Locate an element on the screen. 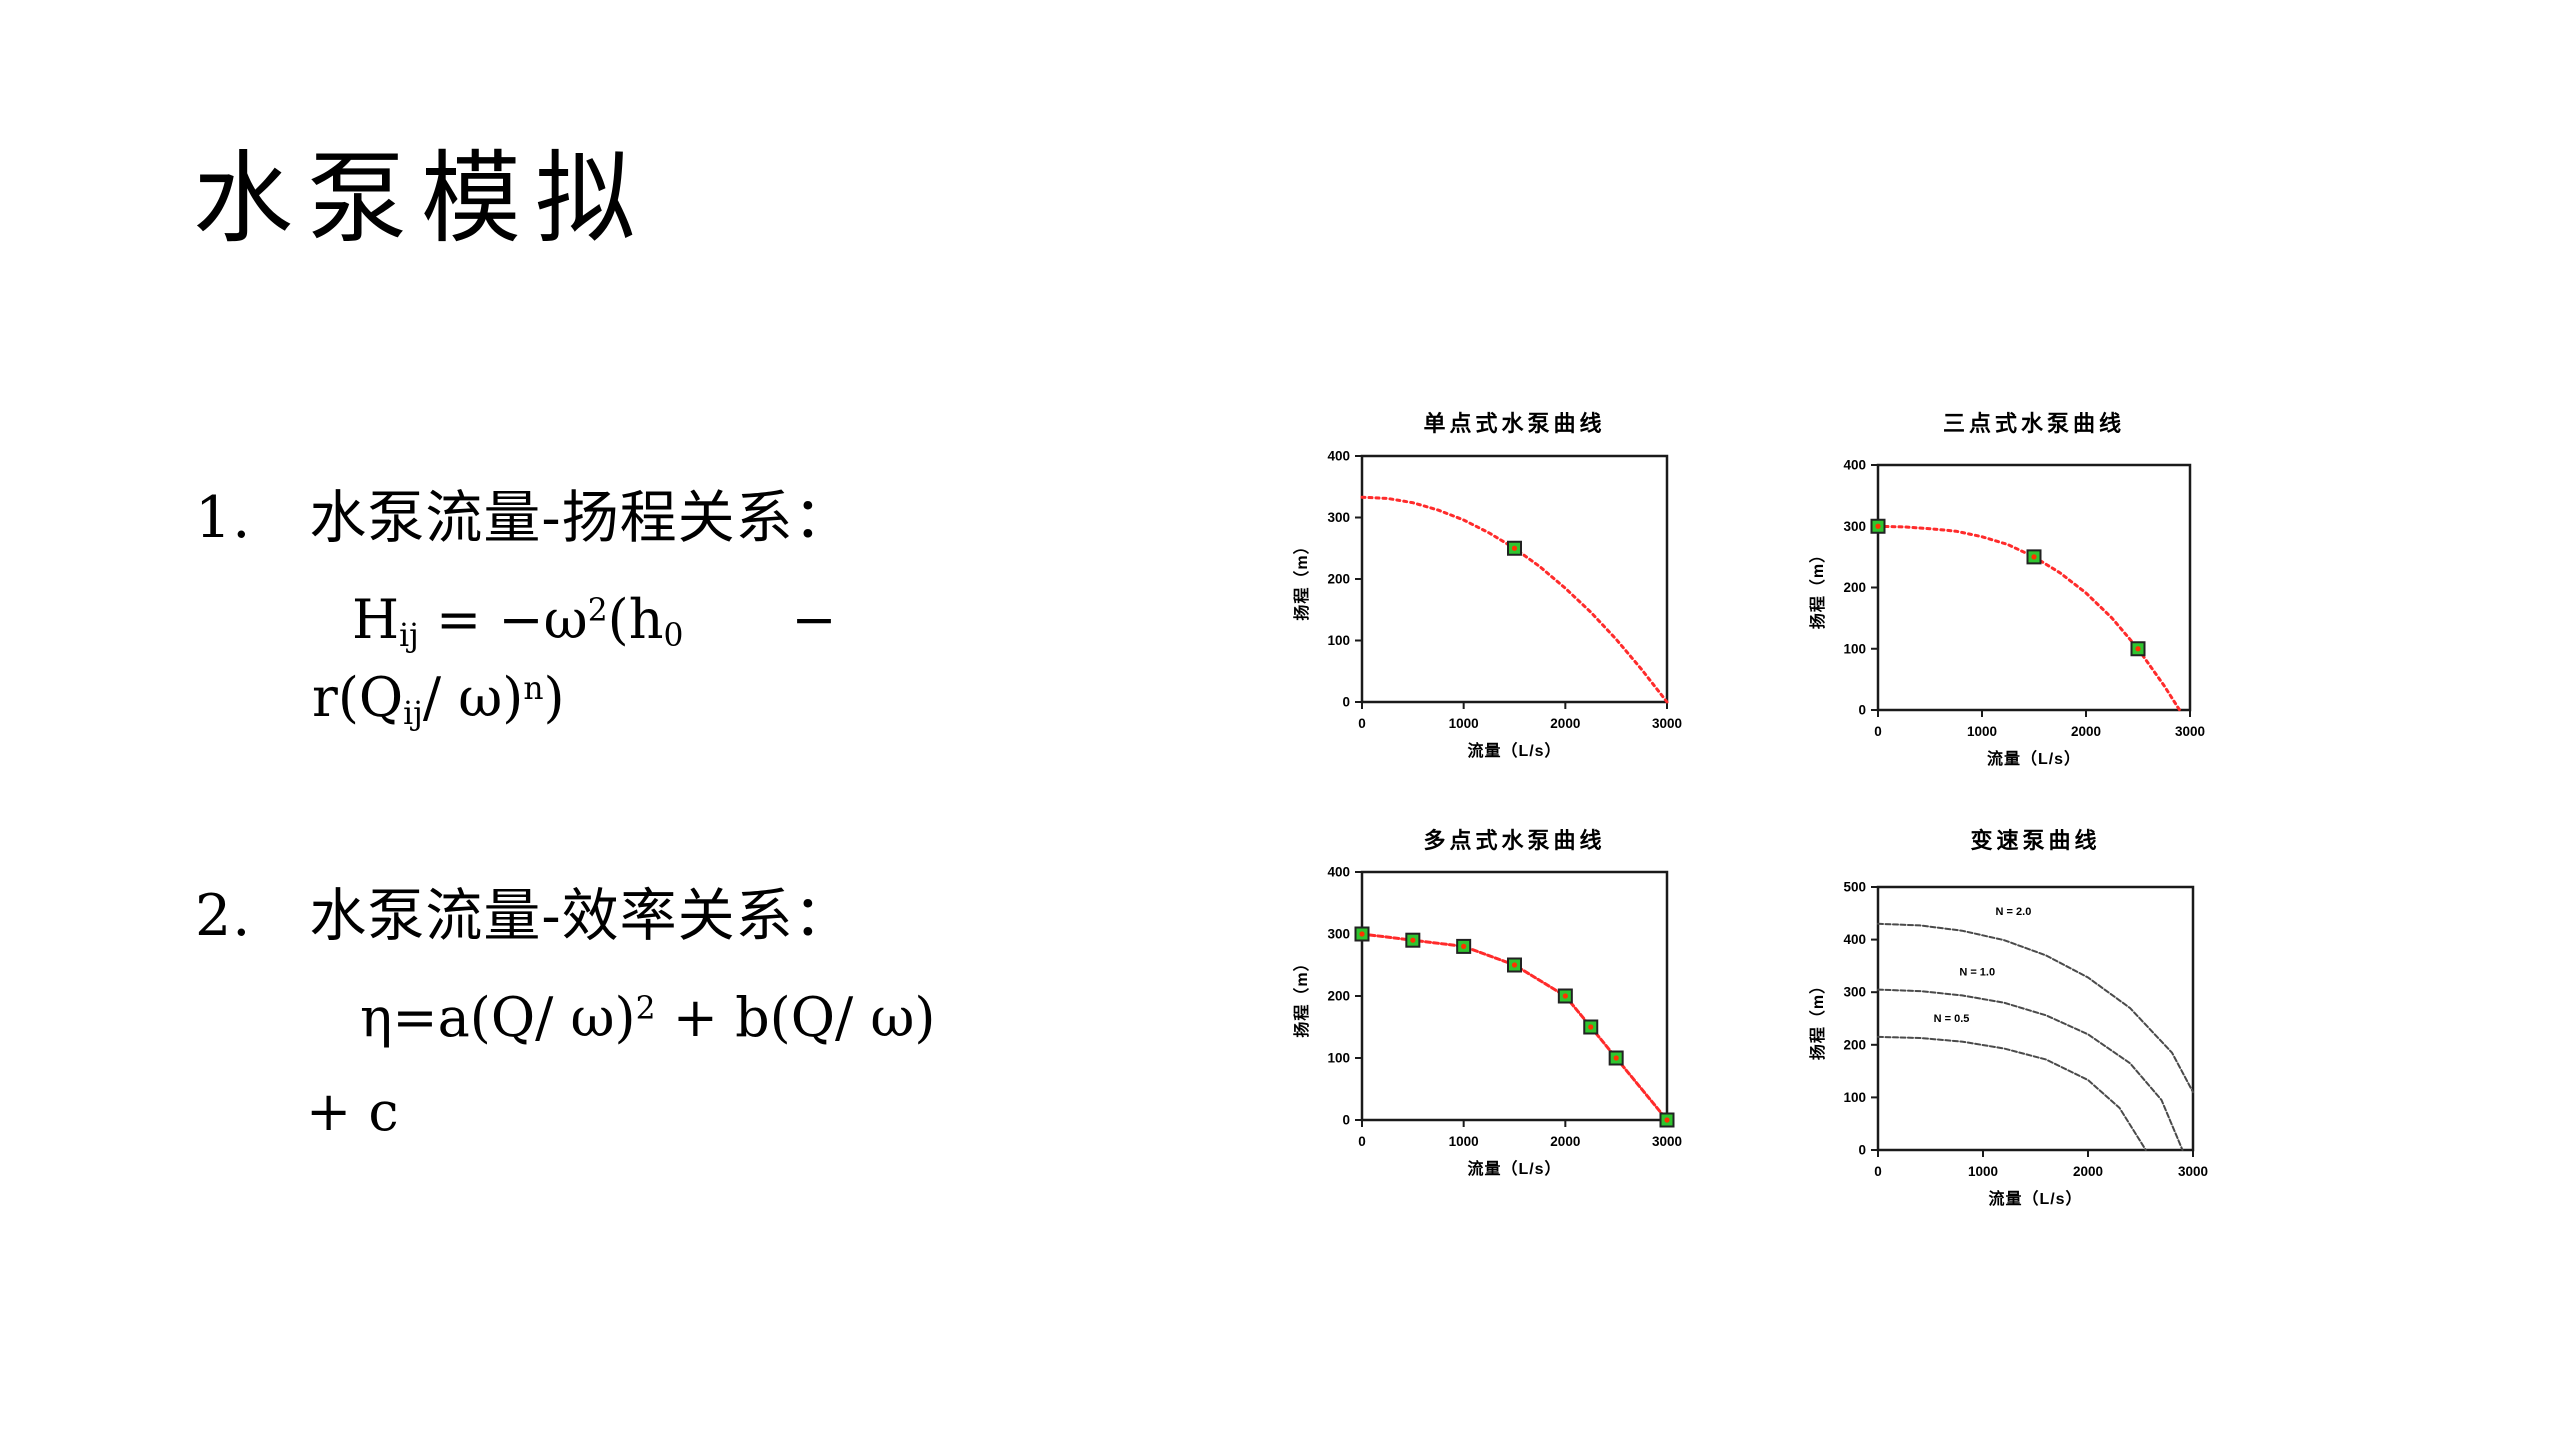  formula-2-line-1: η=a(Q/ ω)2 + b(Q/ ω) is located at coordinates (647, 1018).